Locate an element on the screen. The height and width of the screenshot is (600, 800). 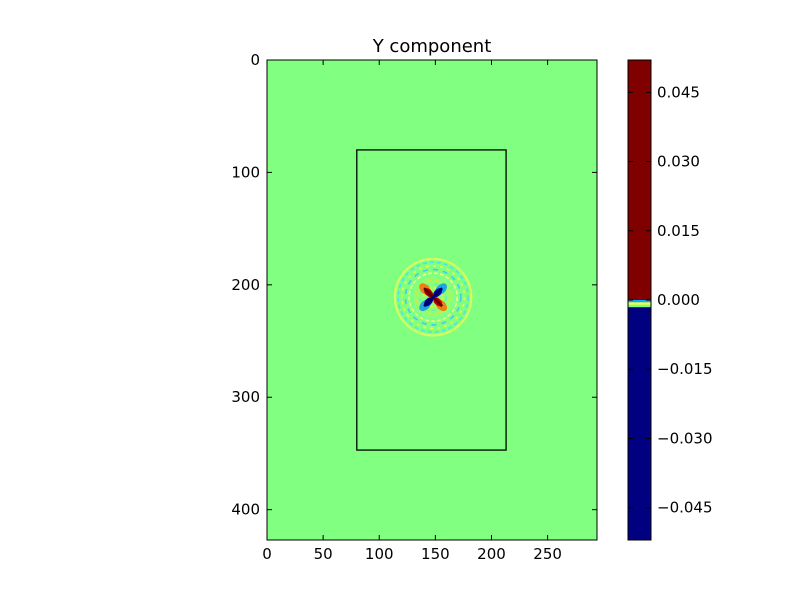
wave-core is located at coordinates (433, 297).